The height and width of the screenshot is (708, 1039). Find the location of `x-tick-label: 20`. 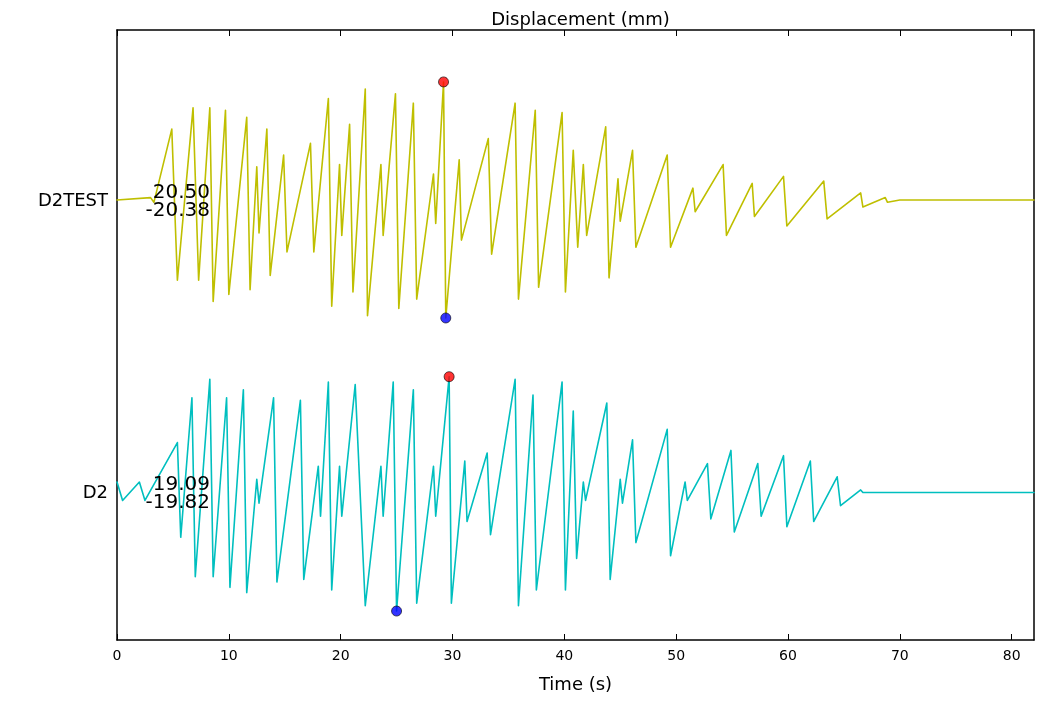

x-tick-label: 20 is located at coordinates (340, 655).